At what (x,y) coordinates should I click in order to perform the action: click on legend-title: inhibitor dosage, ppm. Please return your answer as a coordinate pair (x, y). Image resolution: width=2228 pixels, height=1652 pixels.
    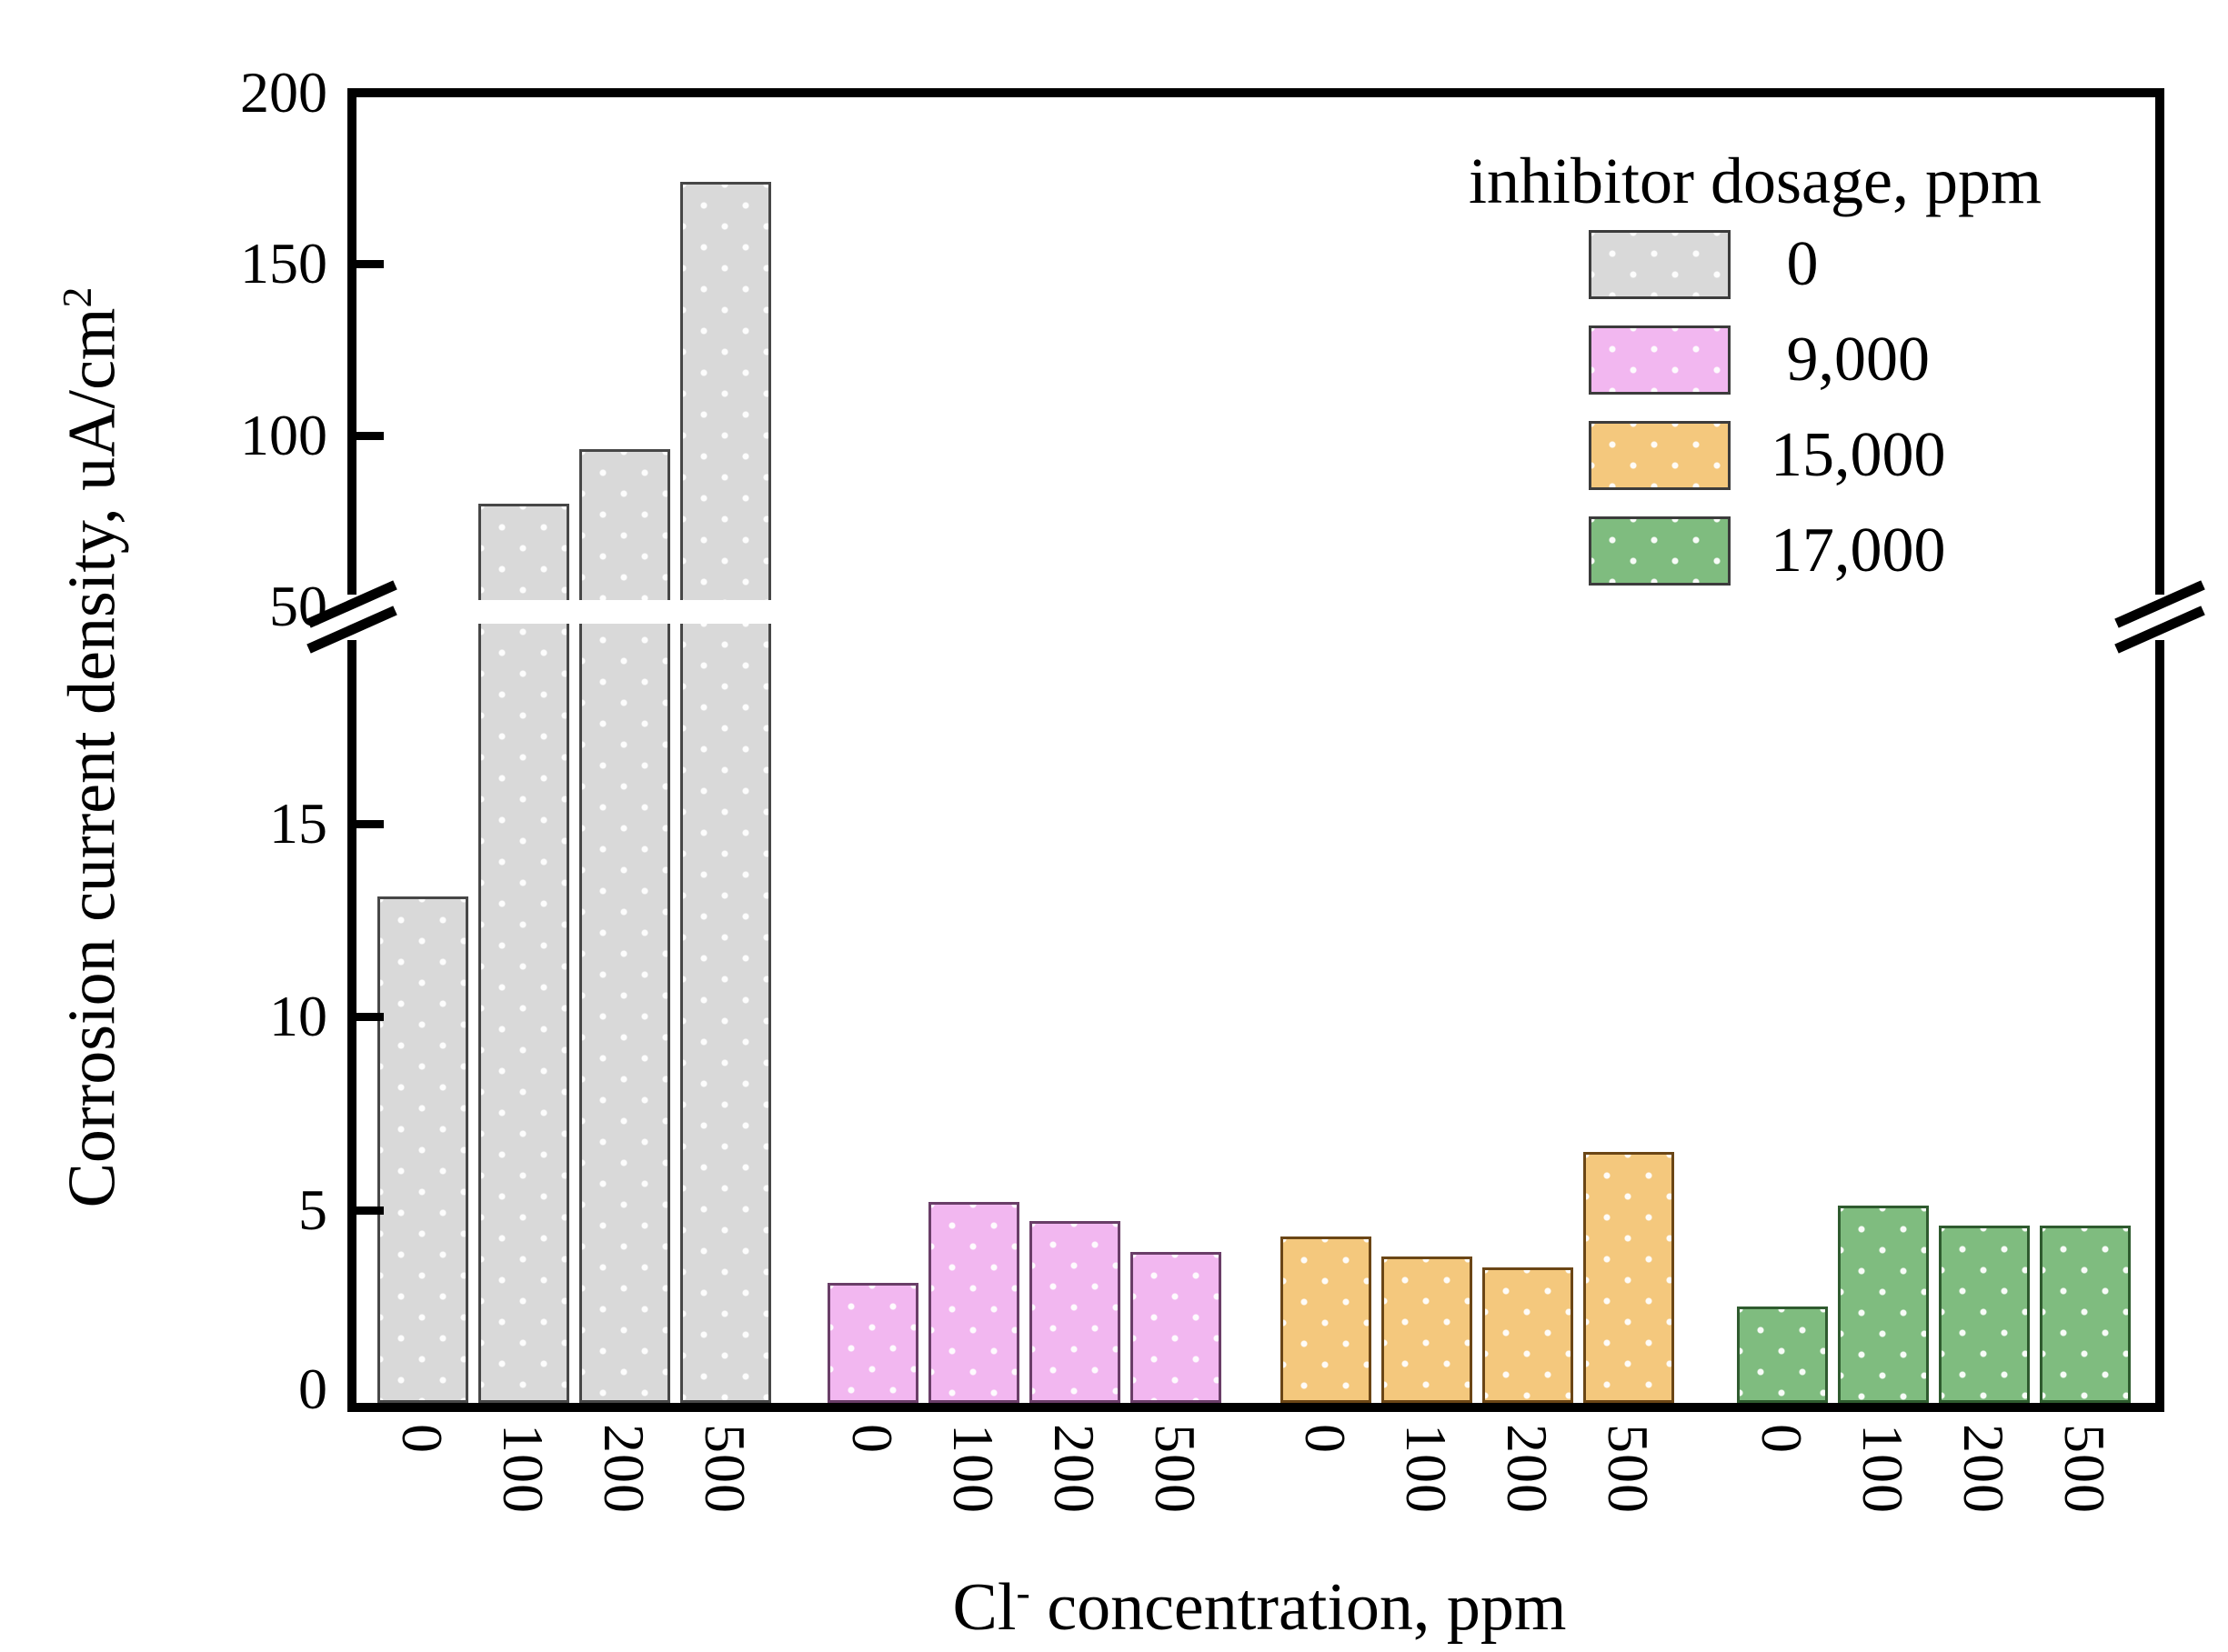
    Looking at the image, I should click on (1755, 181).